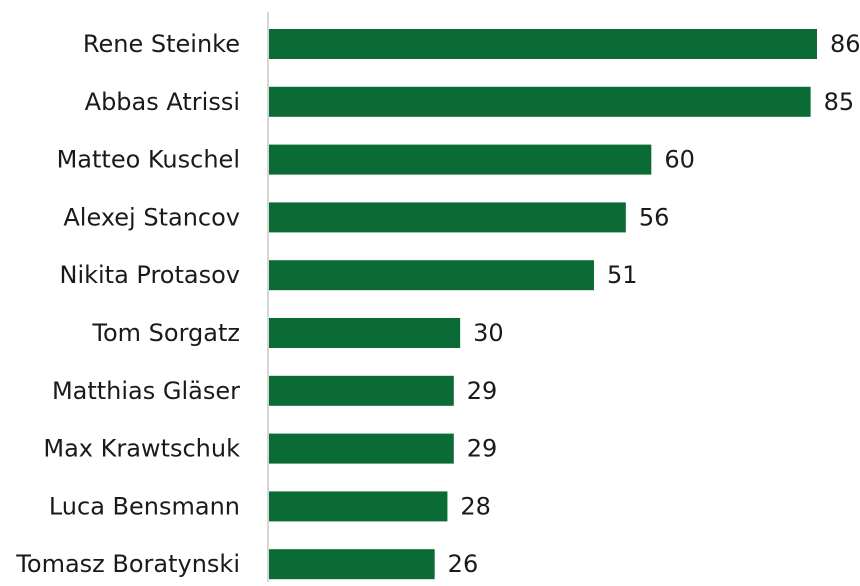 This screenshot has height=586, width=860. Describe the element at coordinates (839, 102) in the screenshot. I see `value-label: 85` at that location.